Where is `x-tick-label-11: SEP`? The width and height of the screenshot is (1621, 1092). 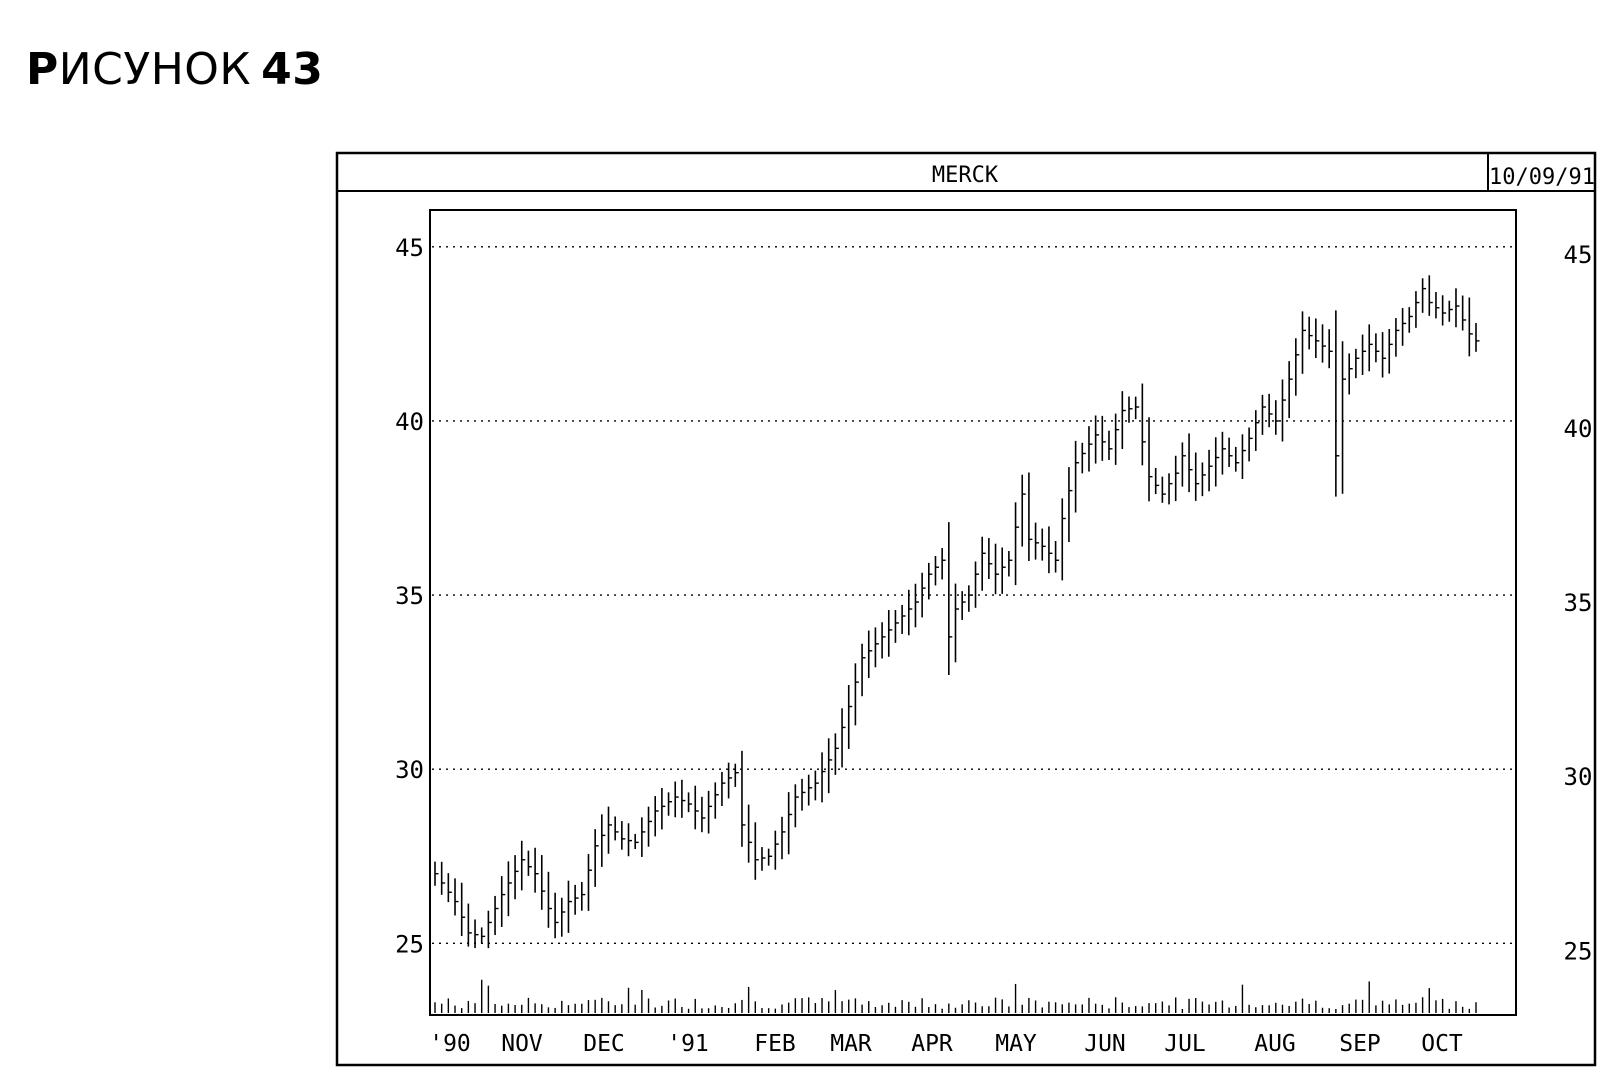 x-tick-label-11: SEP is located at coordinates (1360, 1044).